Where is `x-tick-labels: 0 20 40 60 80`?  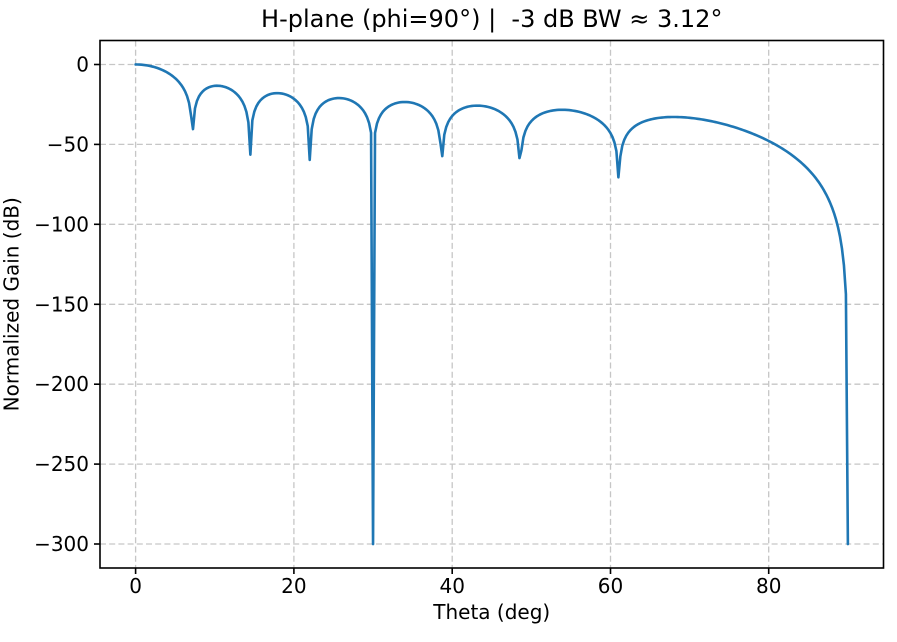
x-tick-labels: 0 20 40 60 80 is located at coordinates (455, 586).